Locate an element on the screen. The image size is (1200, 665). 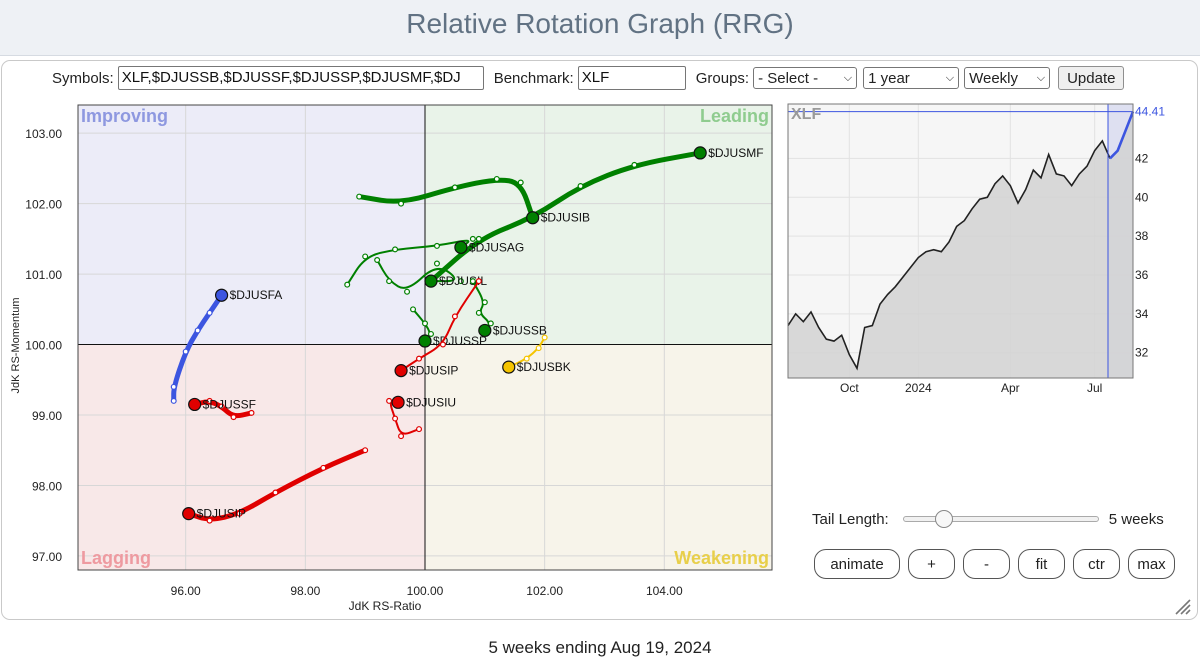
price-plot-border is located at coordinates (960, 241).